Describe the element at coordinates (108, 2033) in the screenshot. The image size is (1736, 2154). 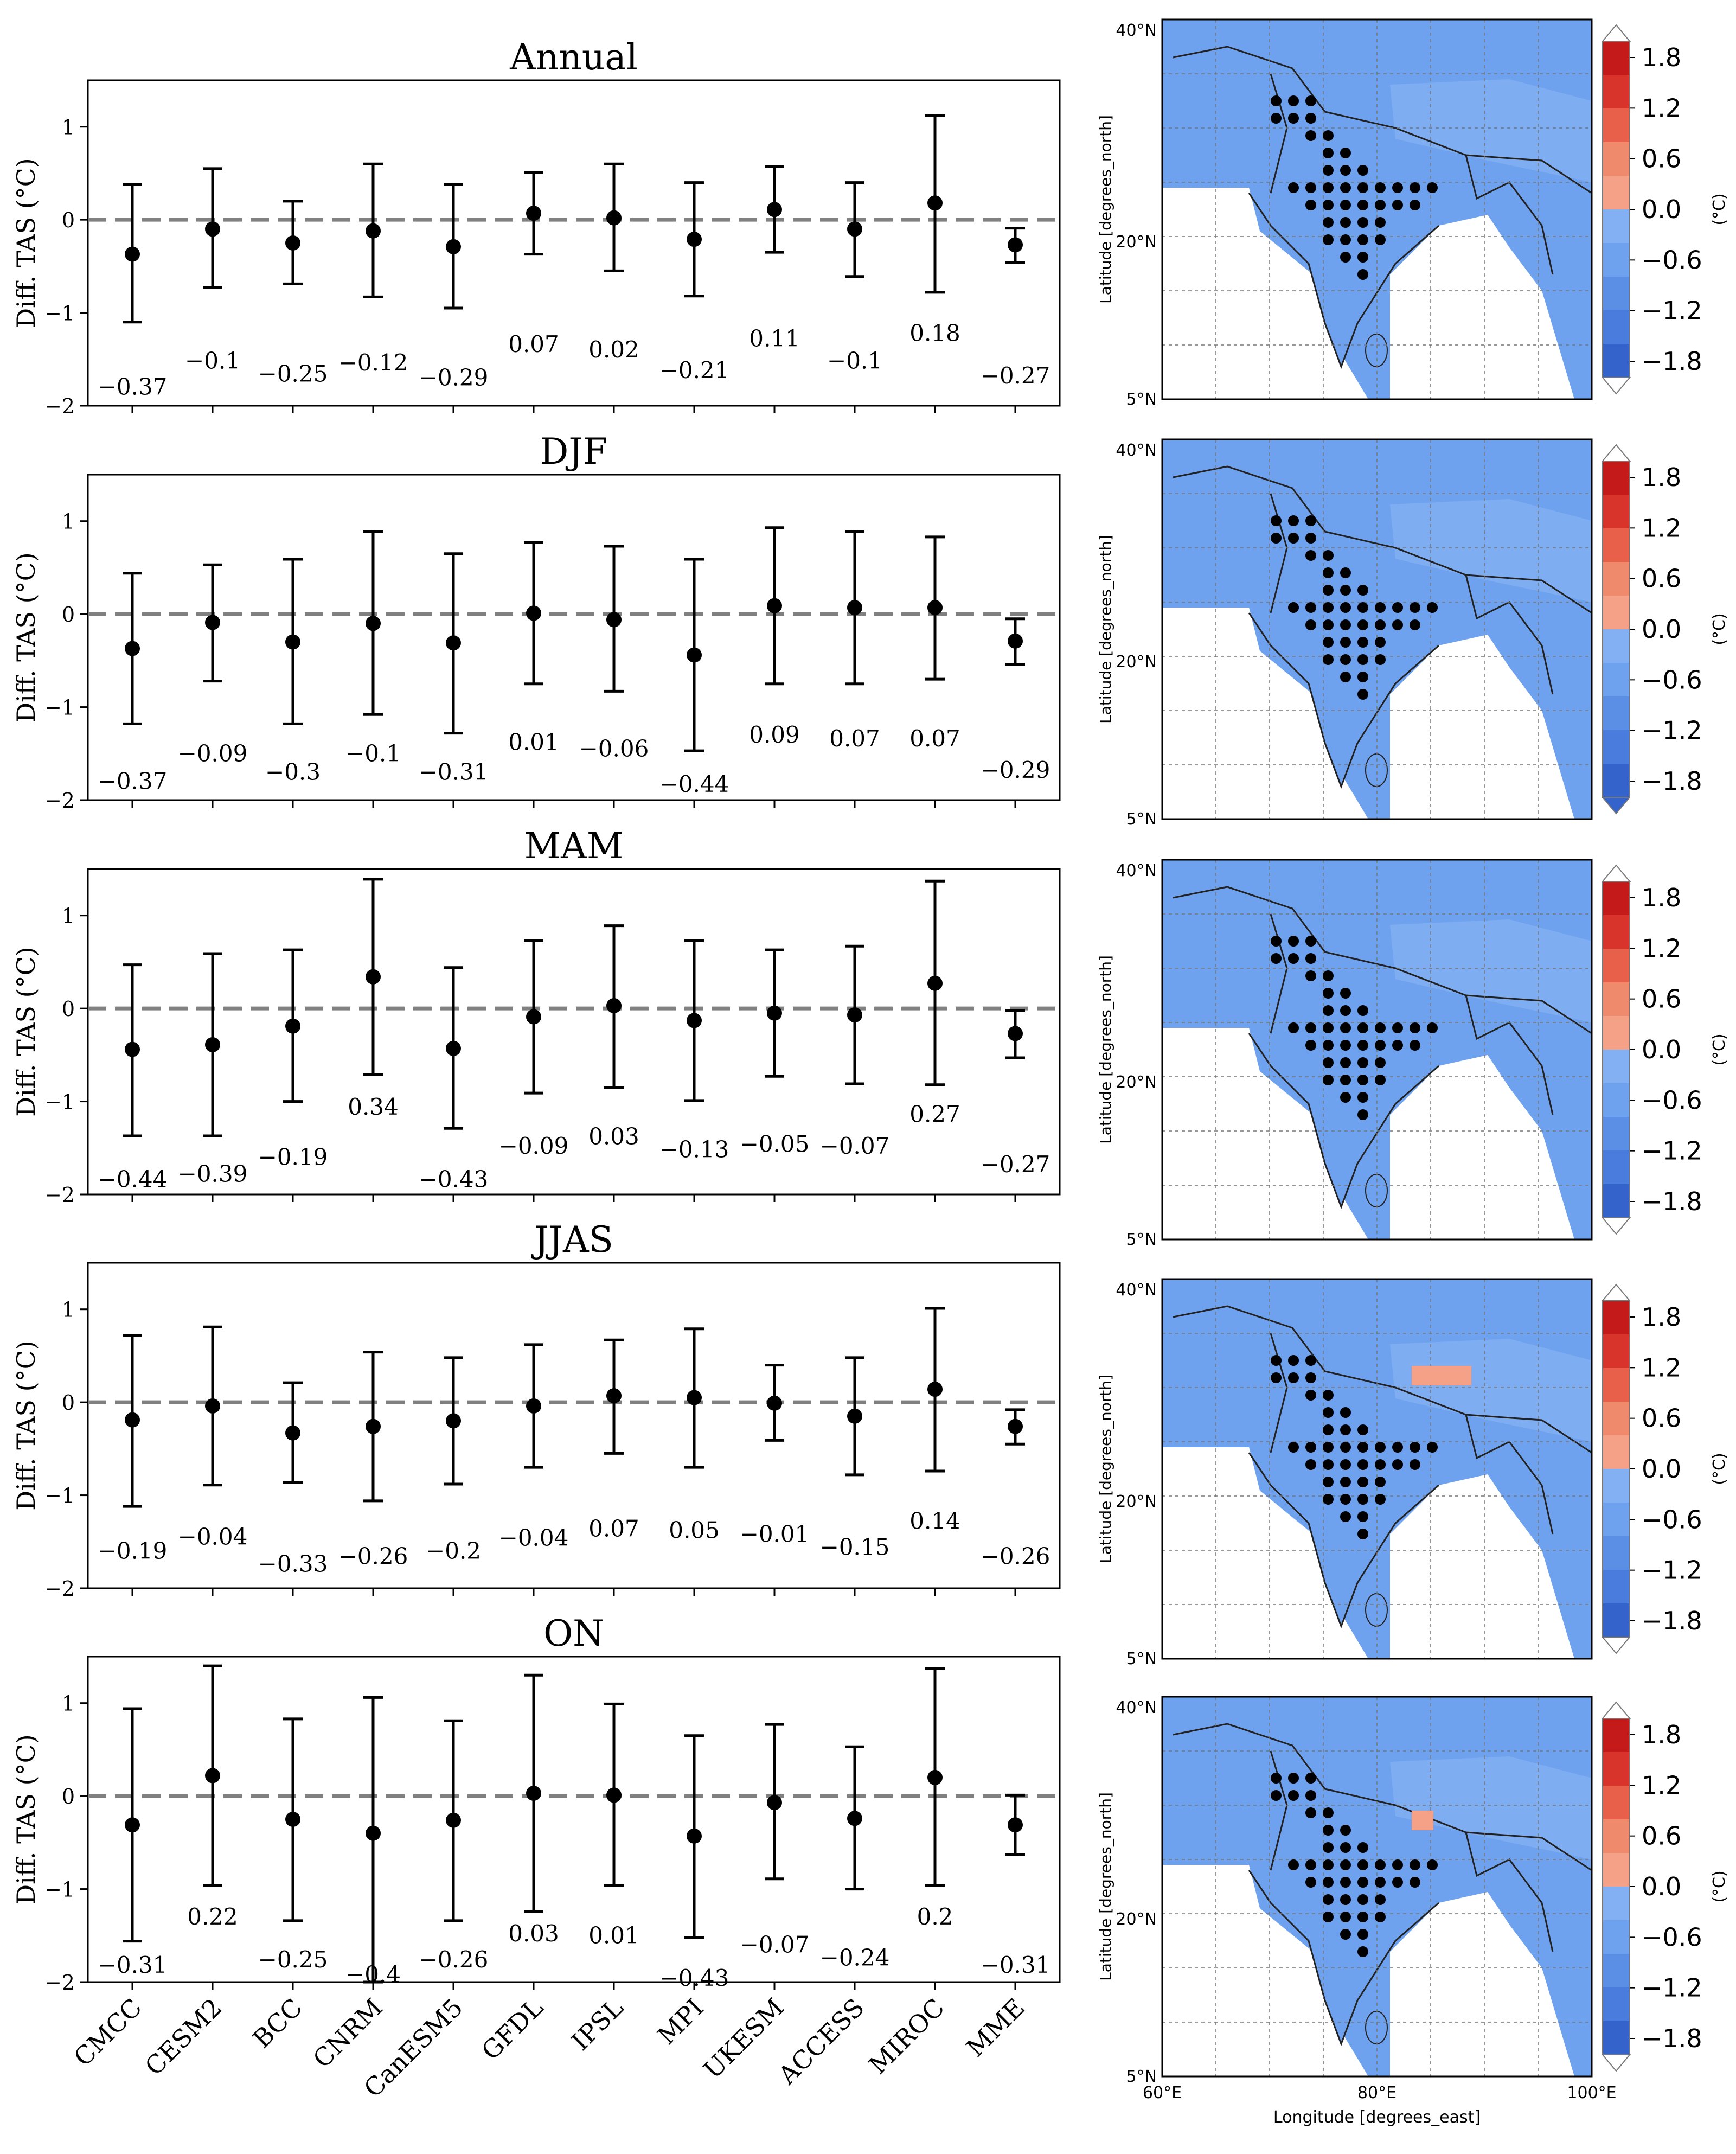
I see `x-tick-label: CMCC` at that location.